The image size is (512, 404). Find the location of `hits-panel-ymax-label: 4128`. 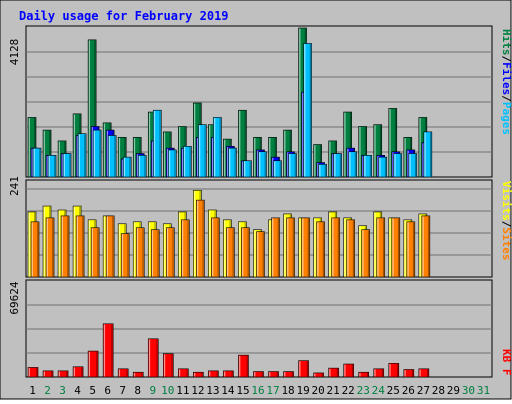

hits-panel-ymax-label: 4128 is located at coordinates (14, 52).